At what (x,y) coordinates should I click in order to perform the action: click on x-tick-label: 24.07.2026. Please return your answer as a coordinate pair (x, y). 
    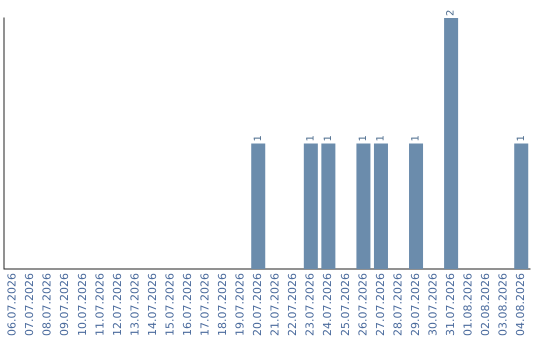
    Looking at the image, I should click on (327, 304).